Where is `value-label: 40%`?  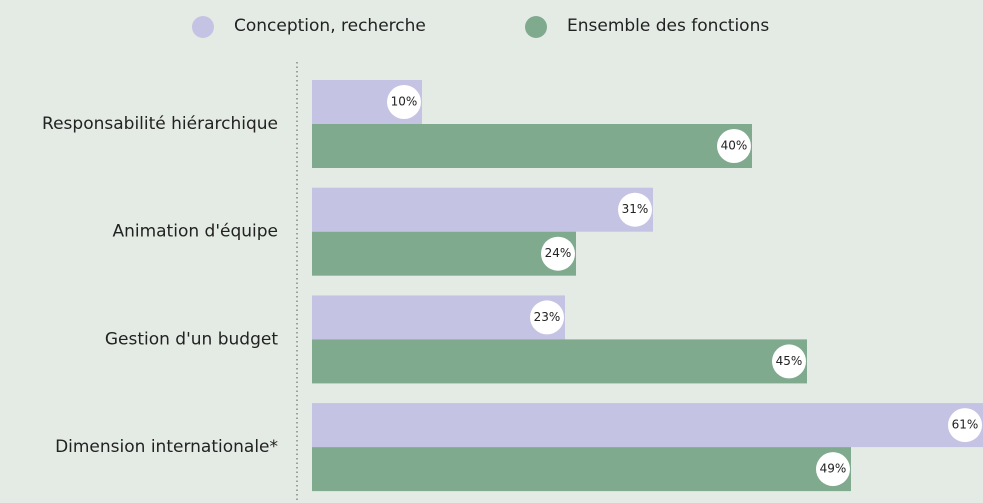 value-label: 40% is located at coordinates (734, 146).